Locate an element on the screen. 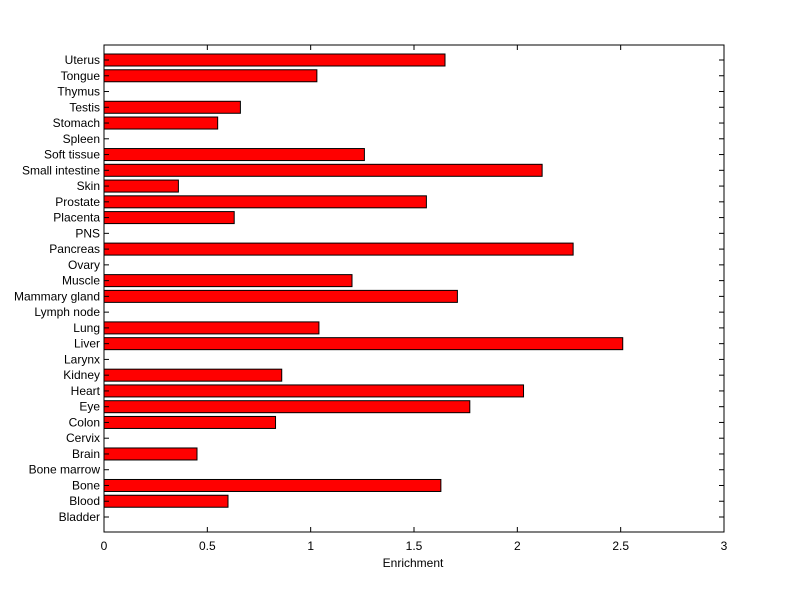 This screenshot has width=800, height=599. y-tick-label: Bone is located at coordinates (86, 485).